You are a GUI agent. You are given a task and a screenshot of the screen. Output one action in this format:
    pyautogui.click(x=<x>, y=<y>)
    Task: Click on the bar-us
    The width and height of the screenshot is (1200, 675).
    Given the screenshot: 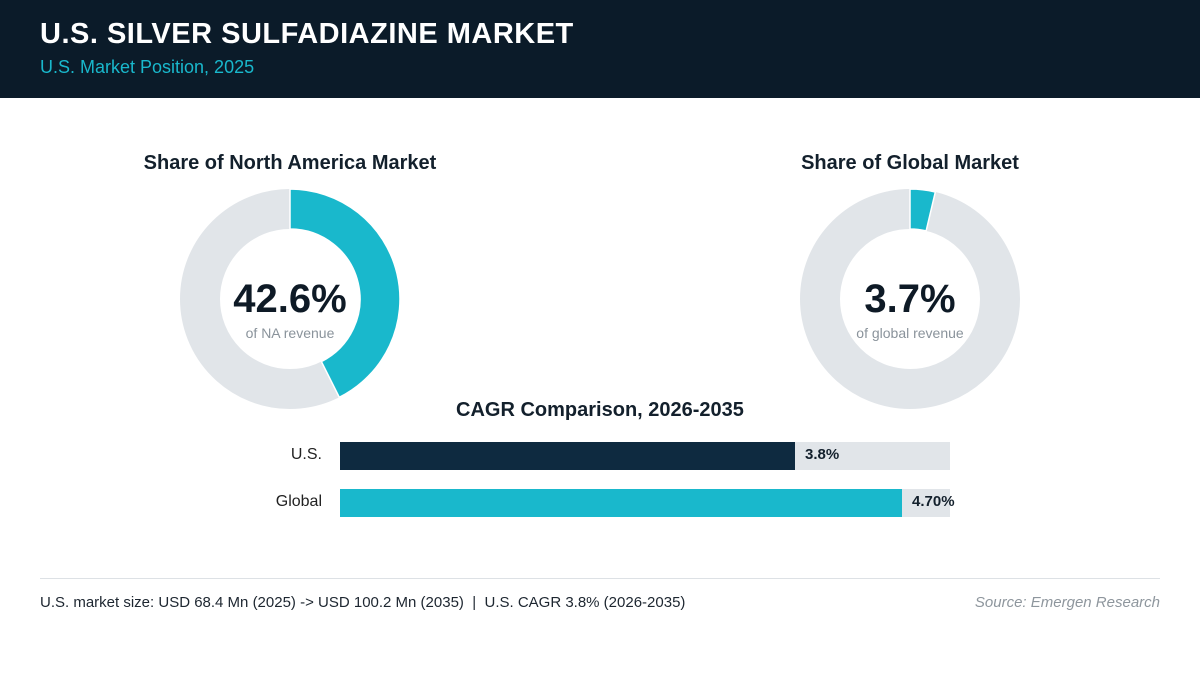 What is the action you would take?
    pyautogui.click(x=567, y=456)
    